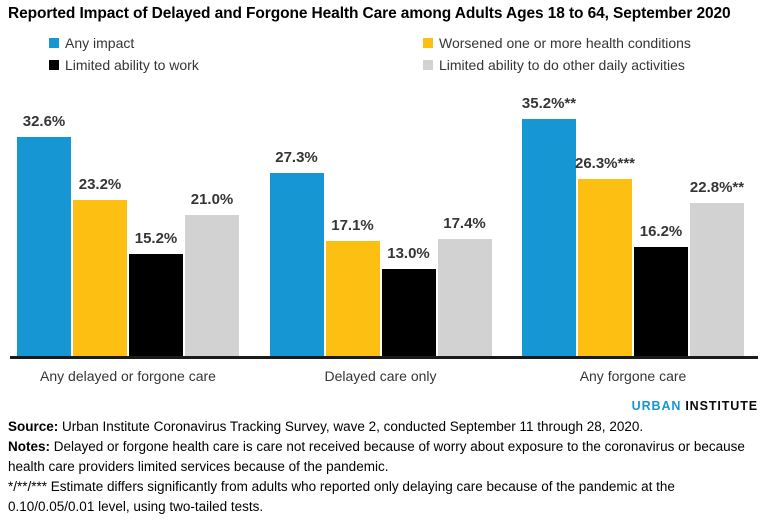 This screenshot has height=523, width=770. Describe the element at coordinates (128, 376) in the screenshot. I see `x-axis-label-1: Any delayed or forgone care` at that location.